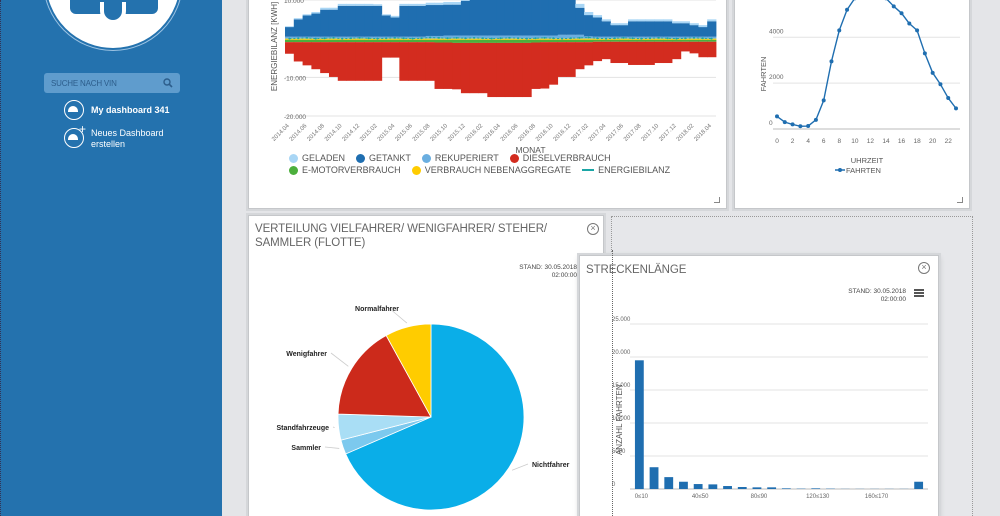  I want to click on legend-item: VERBRAUCH NEBENAGGREGATE, so click(491, 170).